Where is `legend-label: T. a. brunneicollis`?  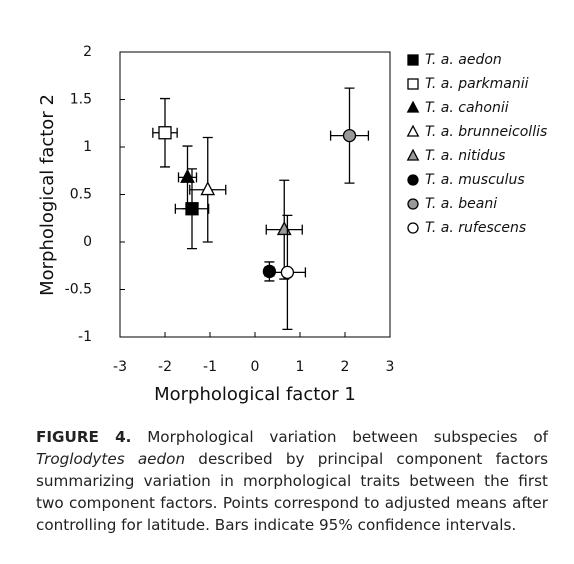 legend-label: T. a. brunneicollis is located at coordinates (486, 132).